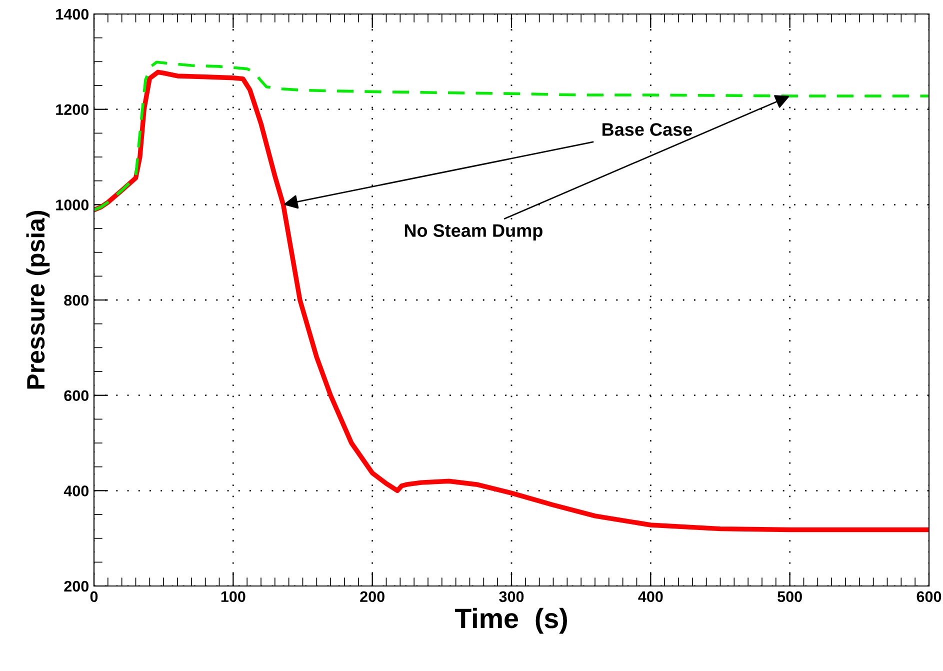  Describe the element at coordinates (76, 396) in the screenshot. I see `y-tick-label: 600` at that location.